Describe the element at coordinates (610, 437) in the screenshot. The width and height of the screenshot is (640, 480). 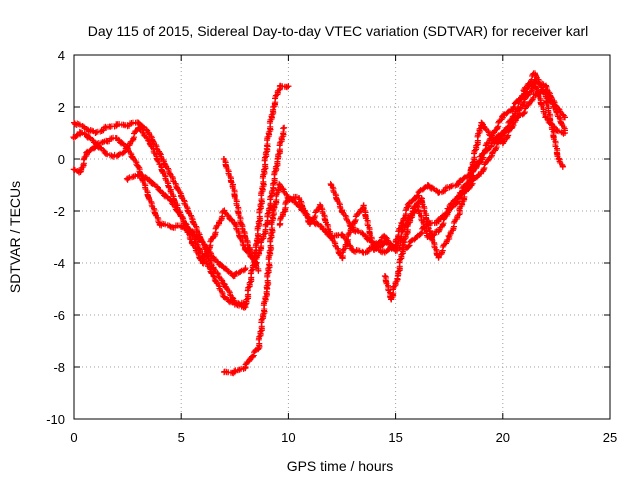
I see `x-tick-label: 25` at that location.